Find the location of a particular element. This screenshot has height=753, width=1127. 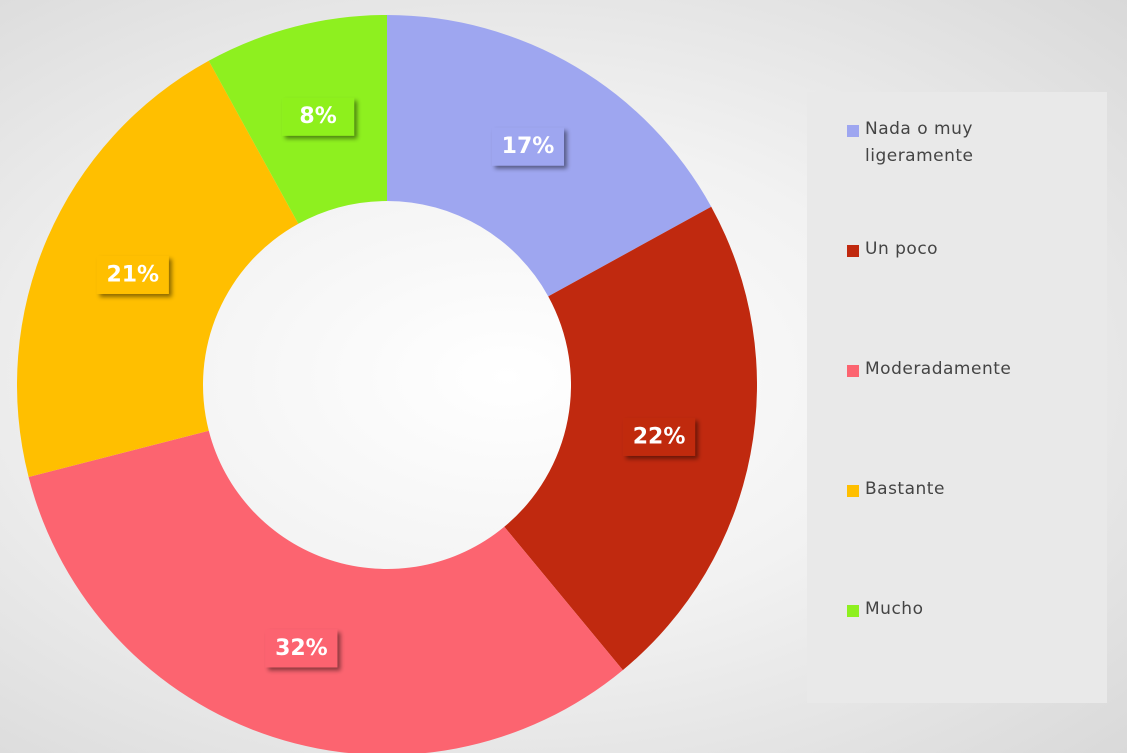

data-label-text: 8% is located at coordinates (317, 116).